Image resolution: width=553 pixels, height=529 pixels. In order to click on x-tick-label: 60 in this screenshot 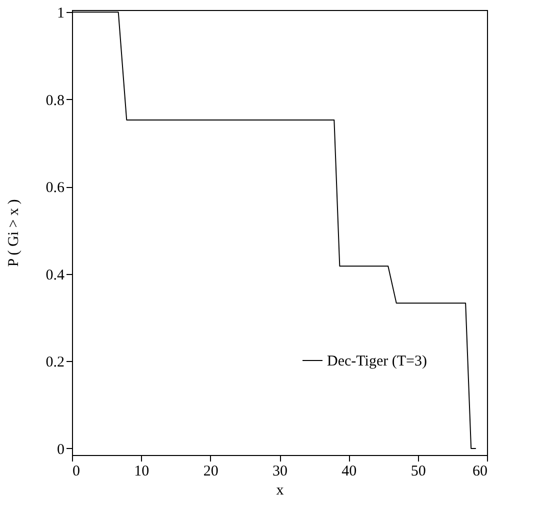, I will do `click(480, 472)`.